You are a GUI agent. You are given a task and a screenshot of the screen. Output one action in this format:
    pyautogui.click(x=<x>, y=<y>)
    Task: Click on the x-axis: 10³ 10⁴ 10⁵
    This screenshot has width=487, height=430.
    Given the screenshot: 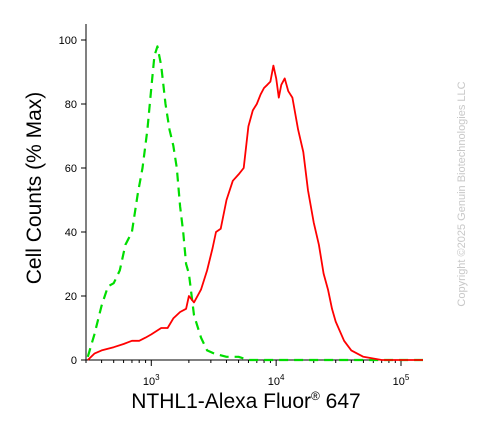 What is the action you would take?
    pyautogui.click(x=247, y=374)
    